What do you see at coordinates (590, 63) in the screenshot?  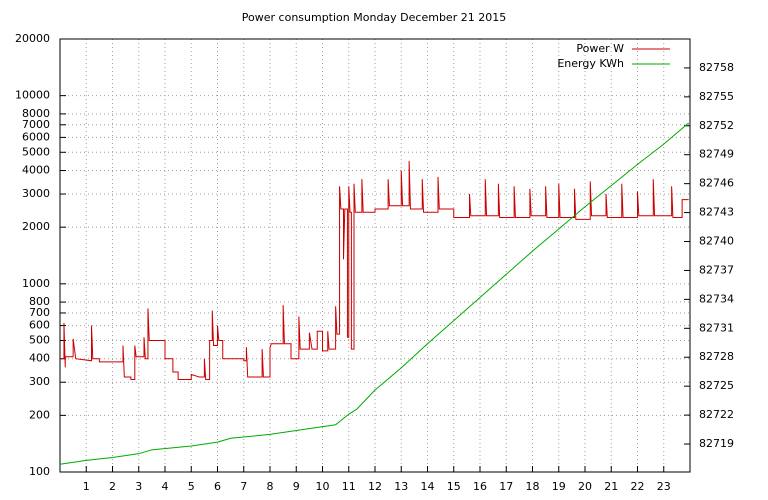 I see `legend-label: Energy KWh` at bounding box center [590, 63].